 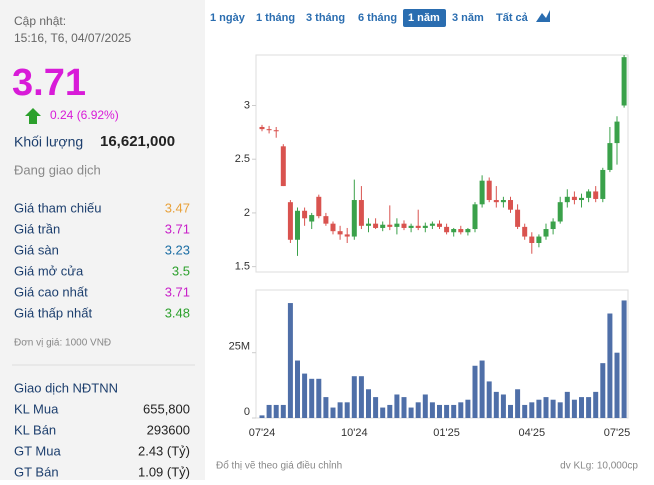 I want to click on foreign-label: GT Bán, so click(x=36, y=471).